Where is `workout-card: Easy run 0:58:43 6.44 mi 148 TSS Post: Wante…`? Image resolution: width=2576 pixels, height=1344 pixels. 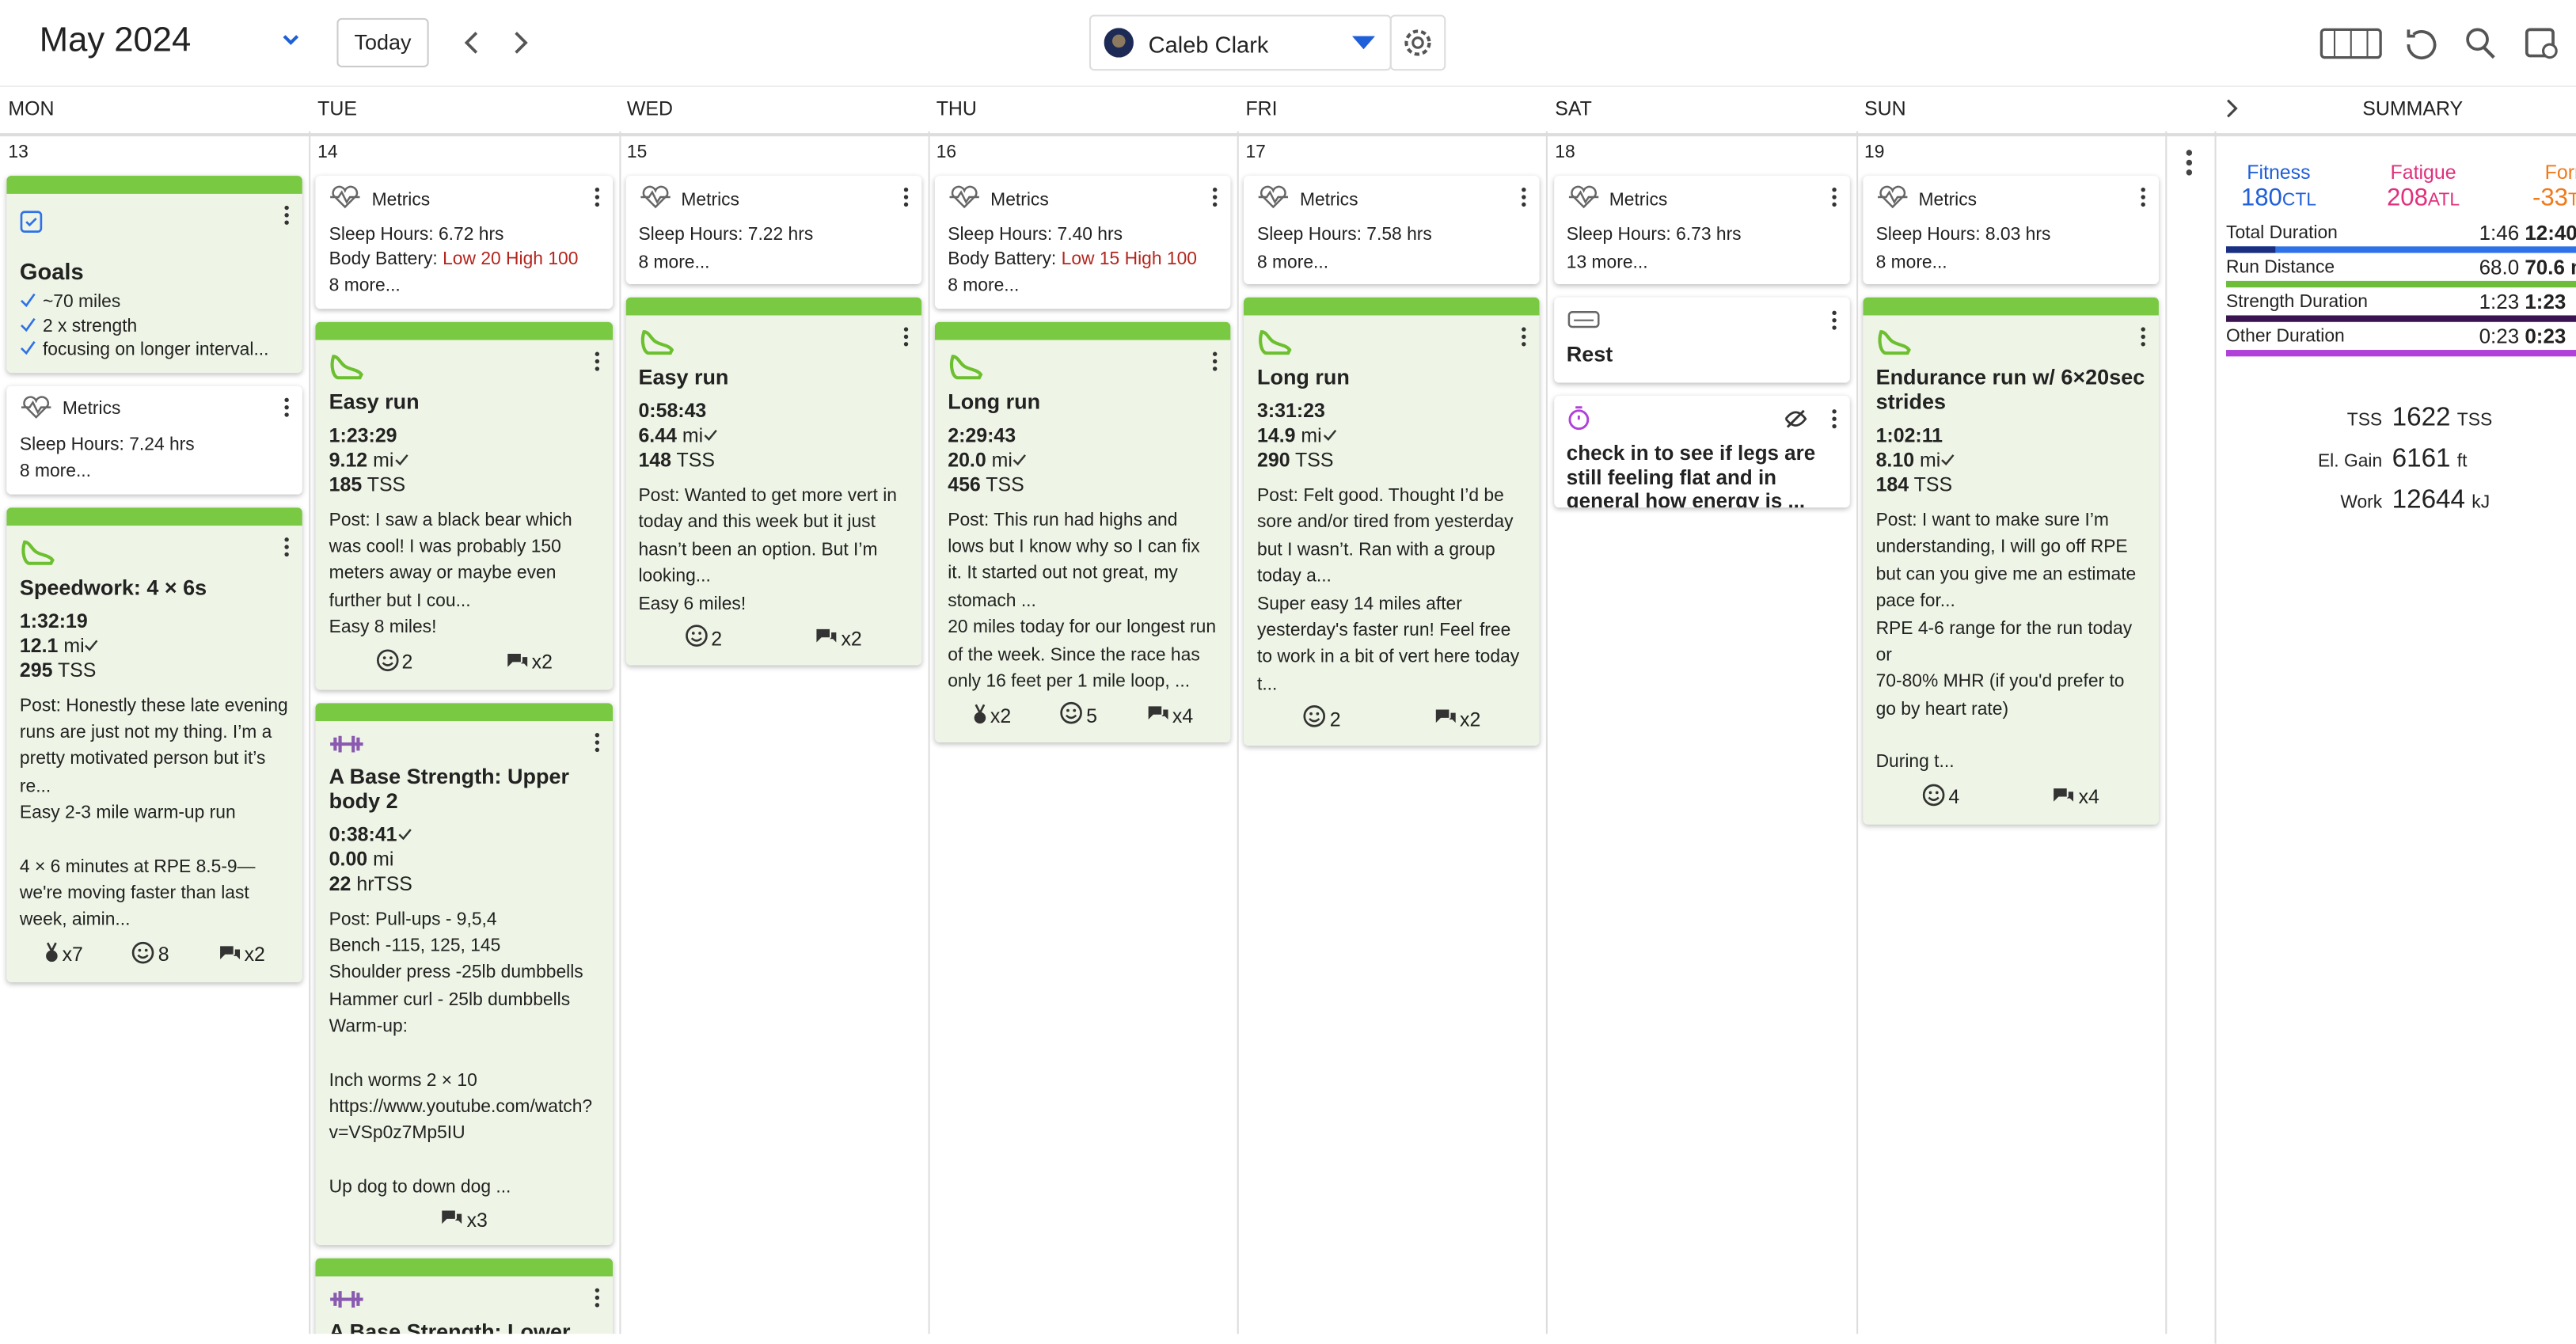 workout-card: Easy run 0:58:43 6.44 mi 148 TSS Post: Wante… is located at coordinates (773, 481).